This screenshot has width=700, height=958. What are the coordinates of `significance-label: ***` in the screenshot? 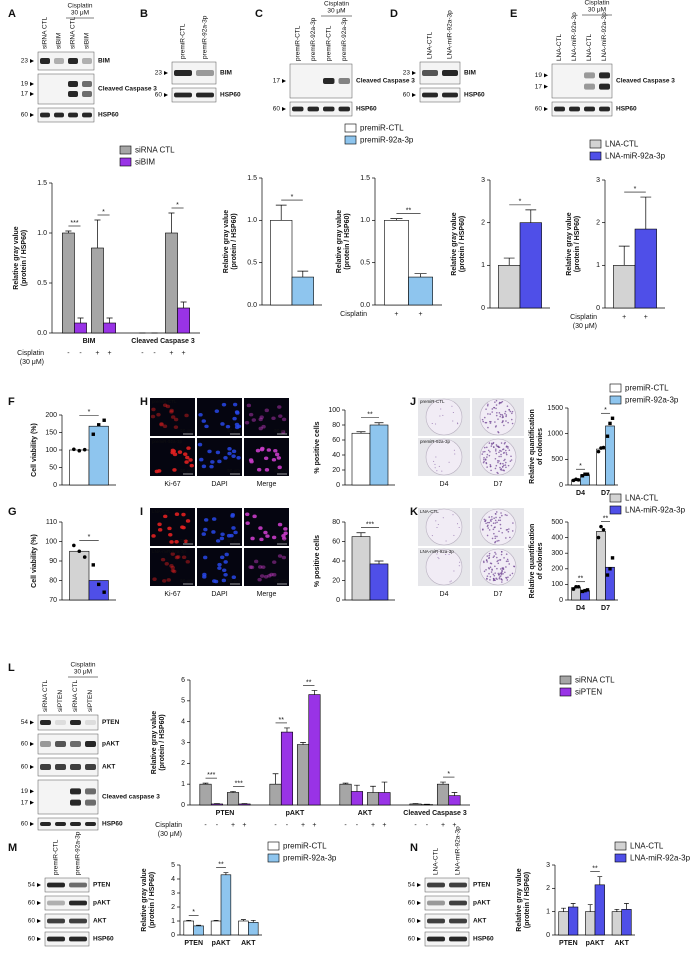 It's located at (370, 525).